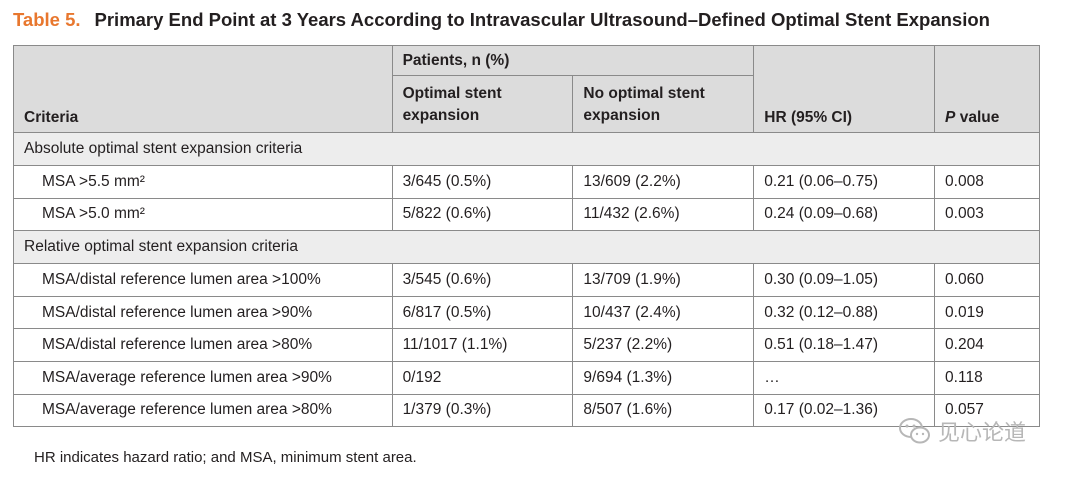  Describe the element at coordinates (203, 182) in the screenshot. I see `cell-criteria: MSA >5.5 mm²` at that location.